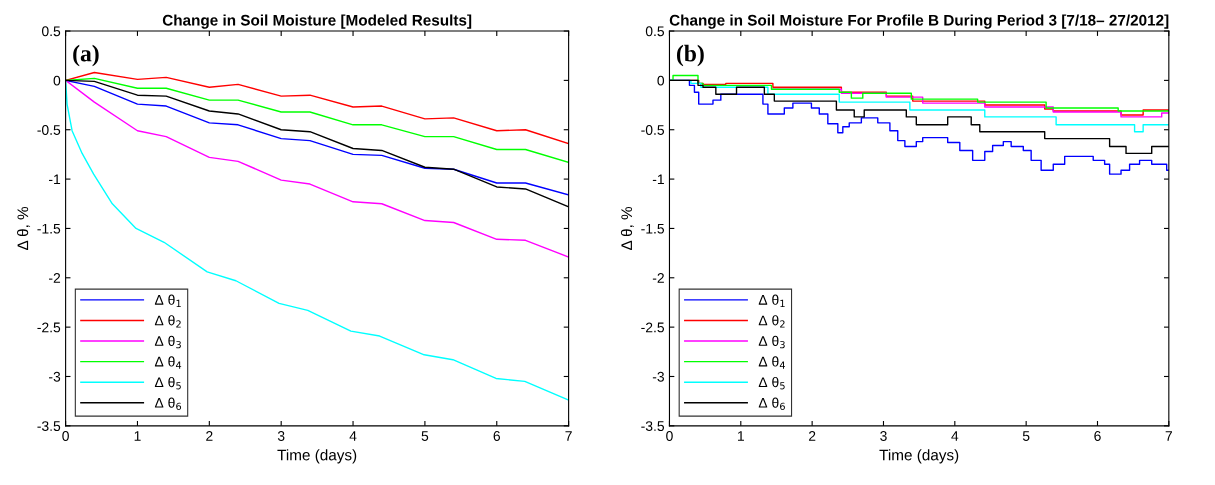  Describe the element at coordinates (690, 55) in the screenshot. I see `annotation: (b)` at that location.